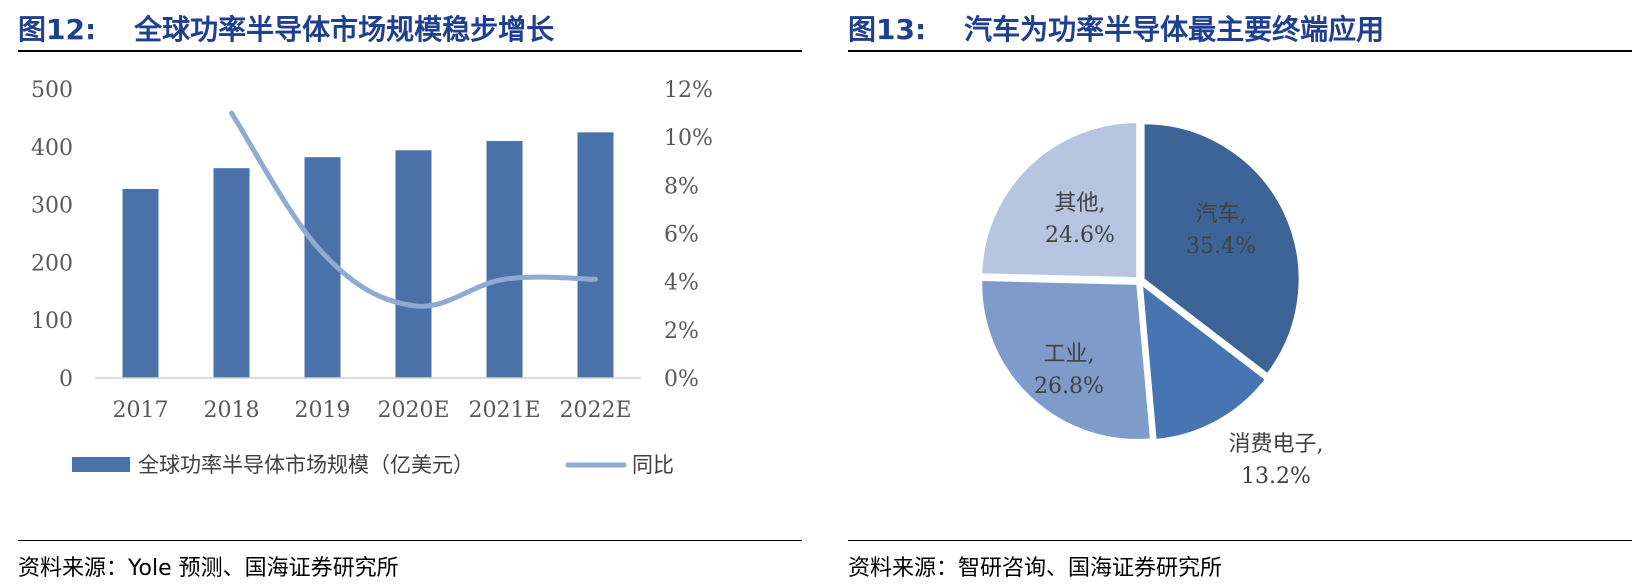 The image size is (1641, 586). Describe the element at coordinates (52, 90) in the screenshot. I see `left-axis-tick-label: 500` at that location.